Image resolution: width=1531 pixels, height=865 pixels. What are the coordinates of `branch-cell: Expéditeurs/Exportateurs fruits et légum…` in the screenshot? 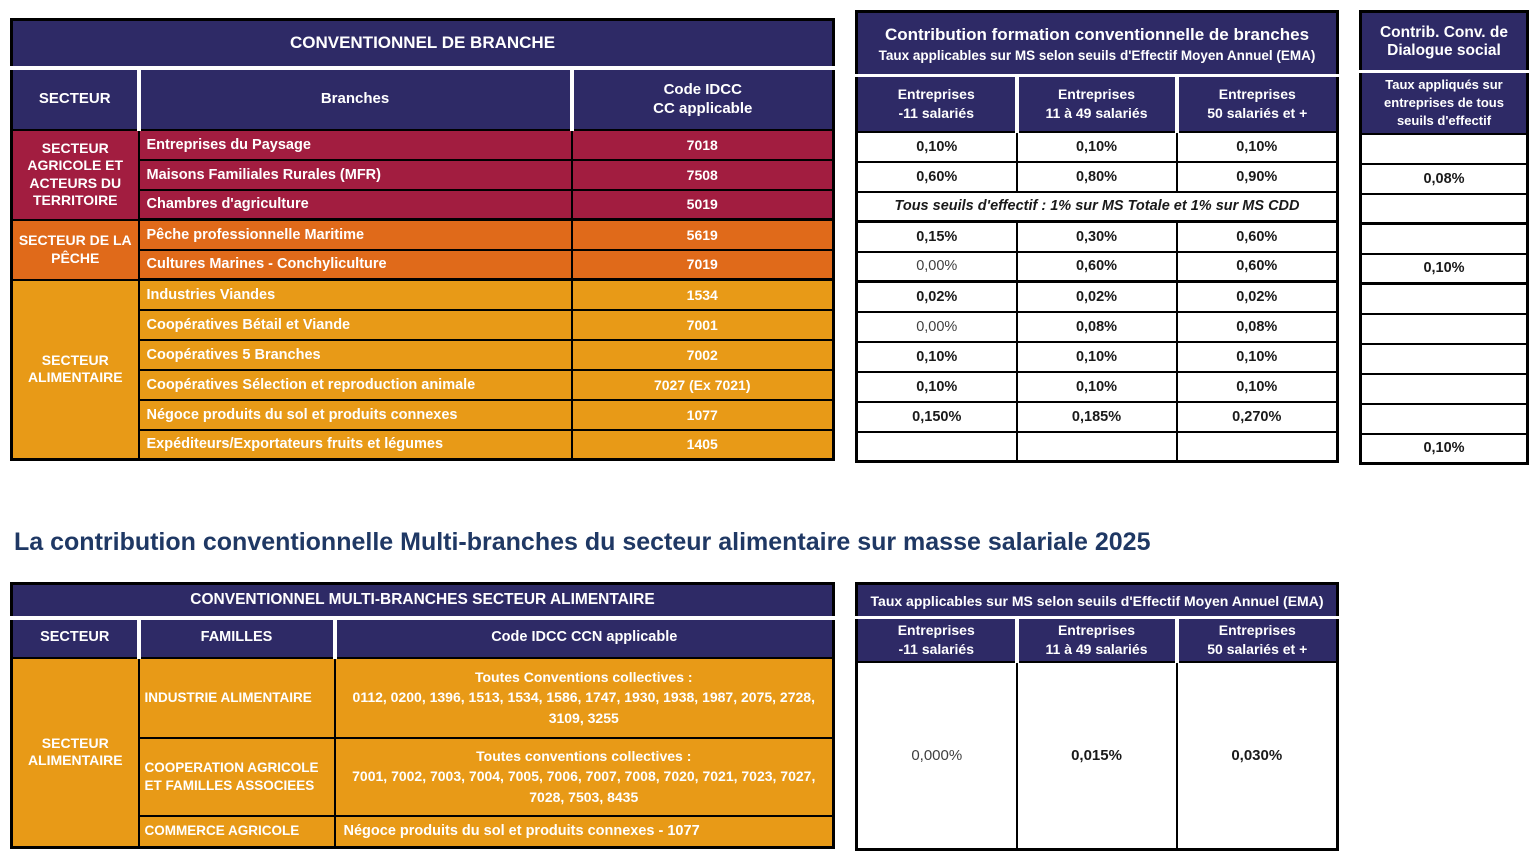 It's located at (355, 444).